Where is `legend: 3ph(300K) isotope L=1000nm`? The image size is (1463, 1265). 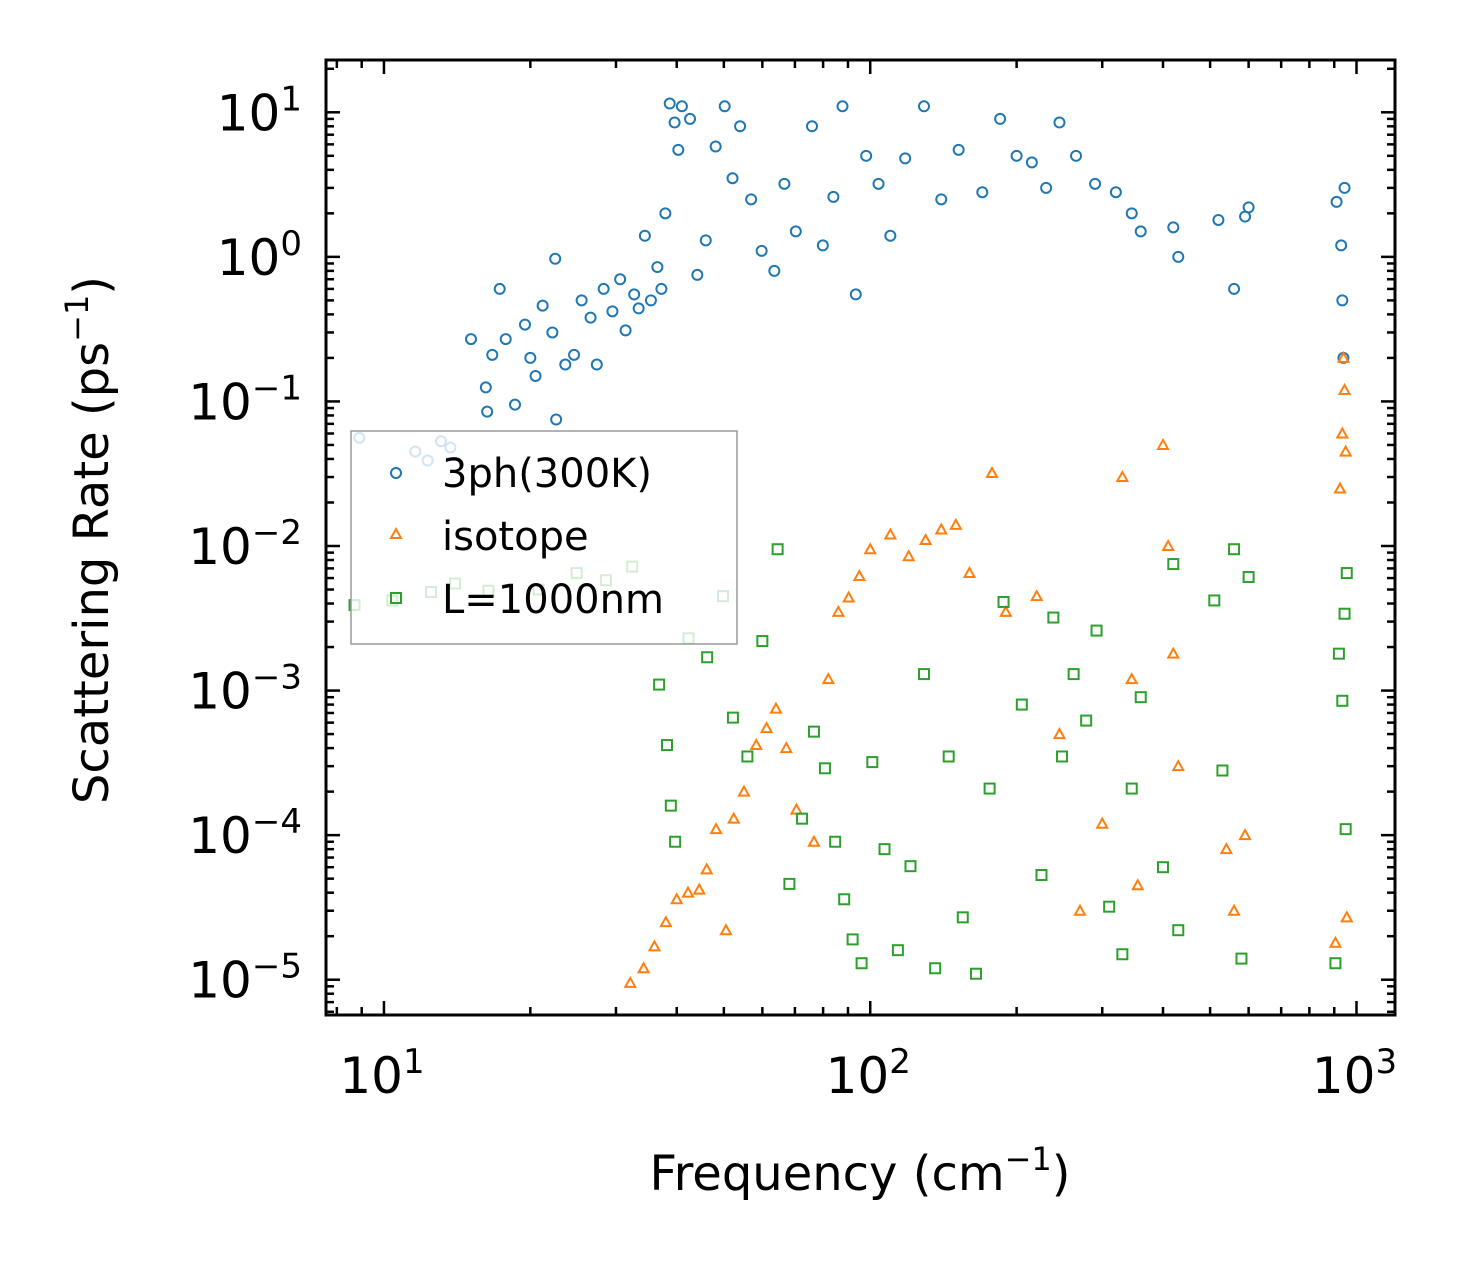 legend: 3ph(300K) isotope L=1000nm is located at coordinates (544, 537).